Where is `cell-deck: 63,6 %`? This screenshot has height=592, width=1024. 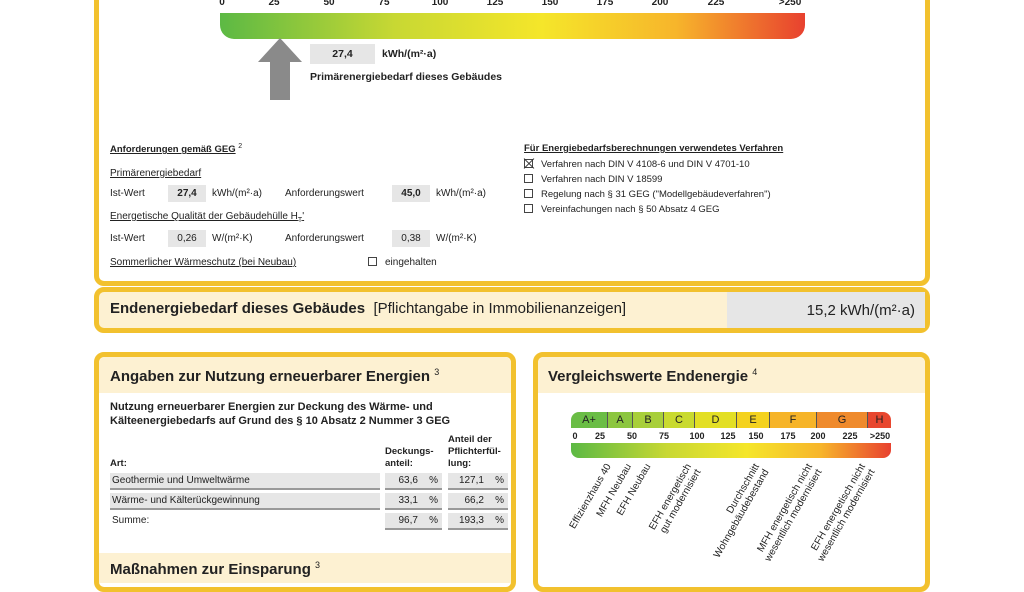 cell-deck: 63,6 % is located at coordinates (413, 481).